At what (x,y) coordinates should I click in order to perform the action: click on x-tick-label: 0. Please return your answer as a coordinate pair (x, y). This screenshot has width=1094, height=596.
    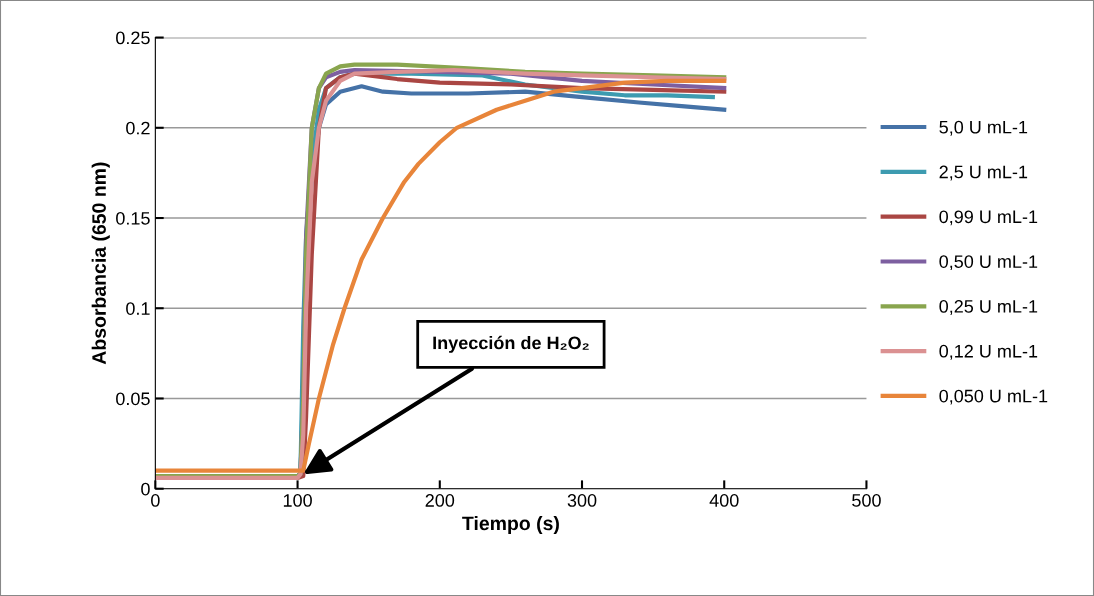
    Looking at the image, I should click on (155, 500).